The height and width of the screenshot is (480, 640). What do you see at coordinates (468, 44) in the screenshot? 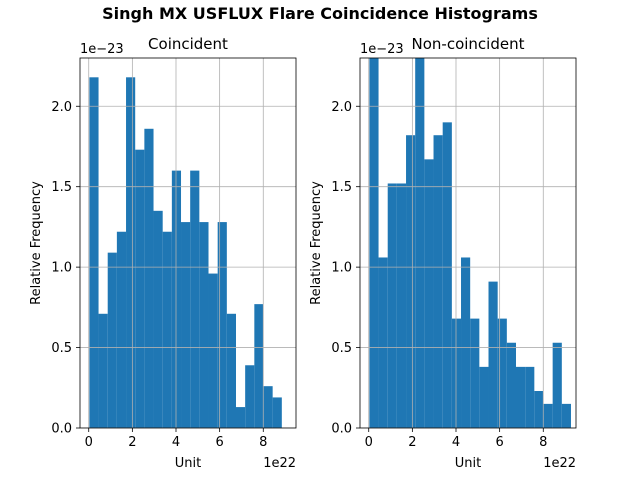
I see `chart-title: Non-coincident` at bounding box center [468, 44].